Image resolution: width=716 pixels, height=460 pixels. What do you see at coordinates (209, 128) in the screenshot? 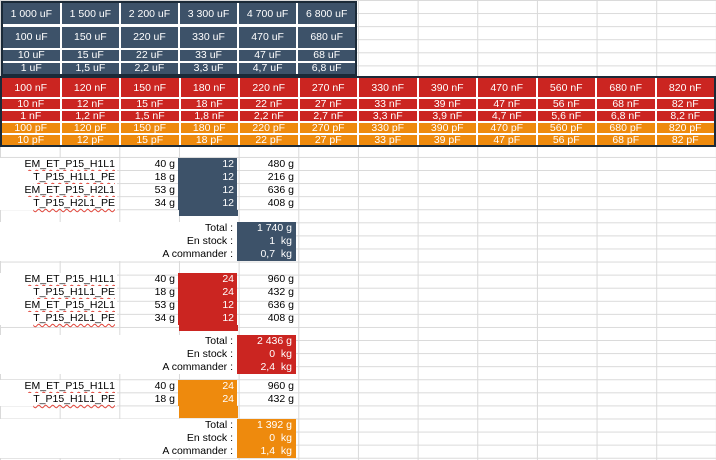
I see `cap-cell: 180 pF` at bounding box center [209, 128].